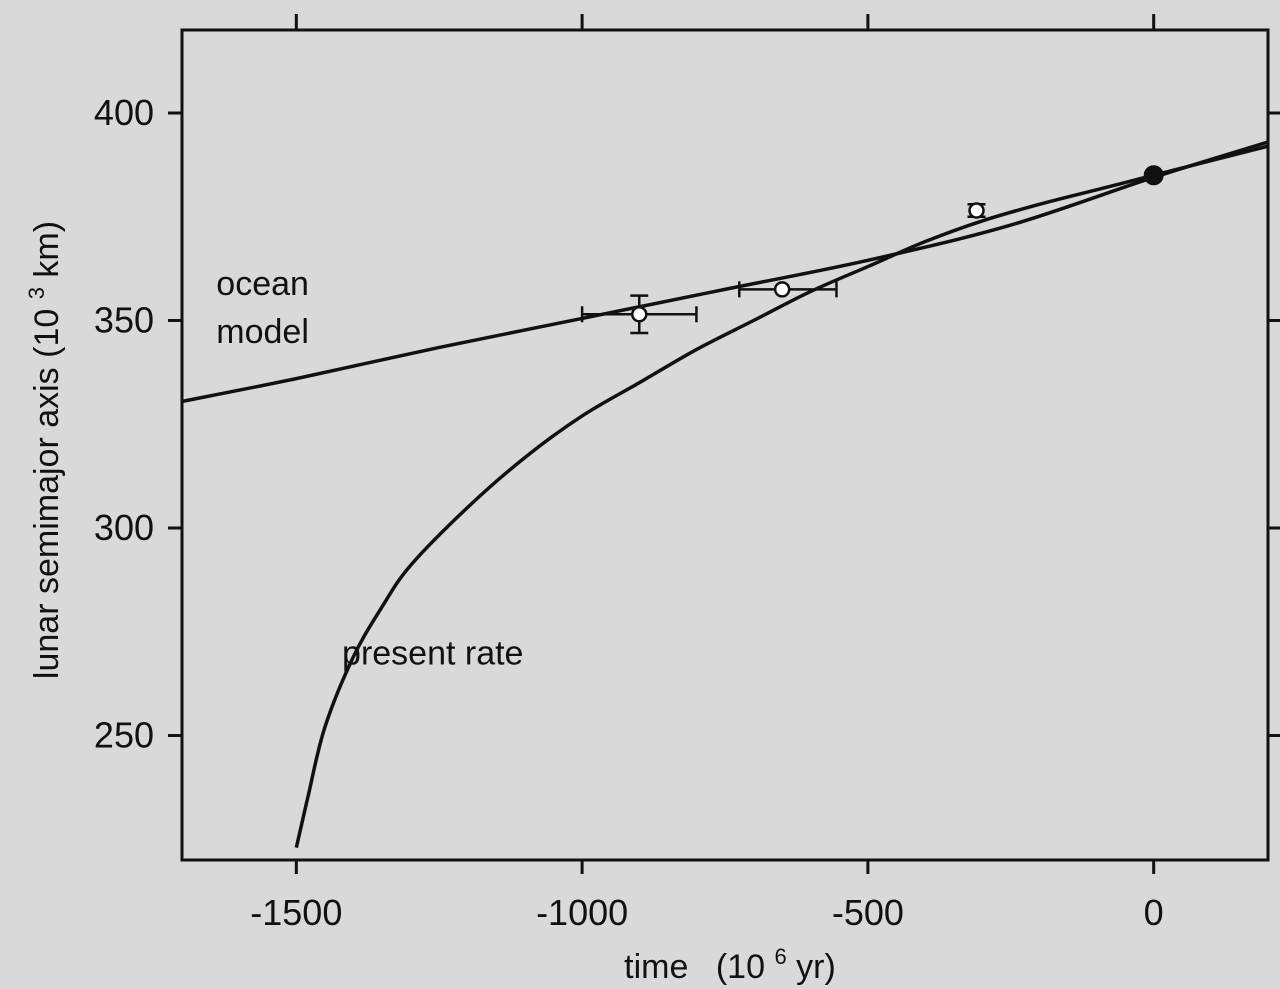 The height and width of the screenshot is (989, 1280). What do you see at coordinates (124, 735) in the screenshot?
I see `y-tick-label: 250` at bounding box center [124, 735].